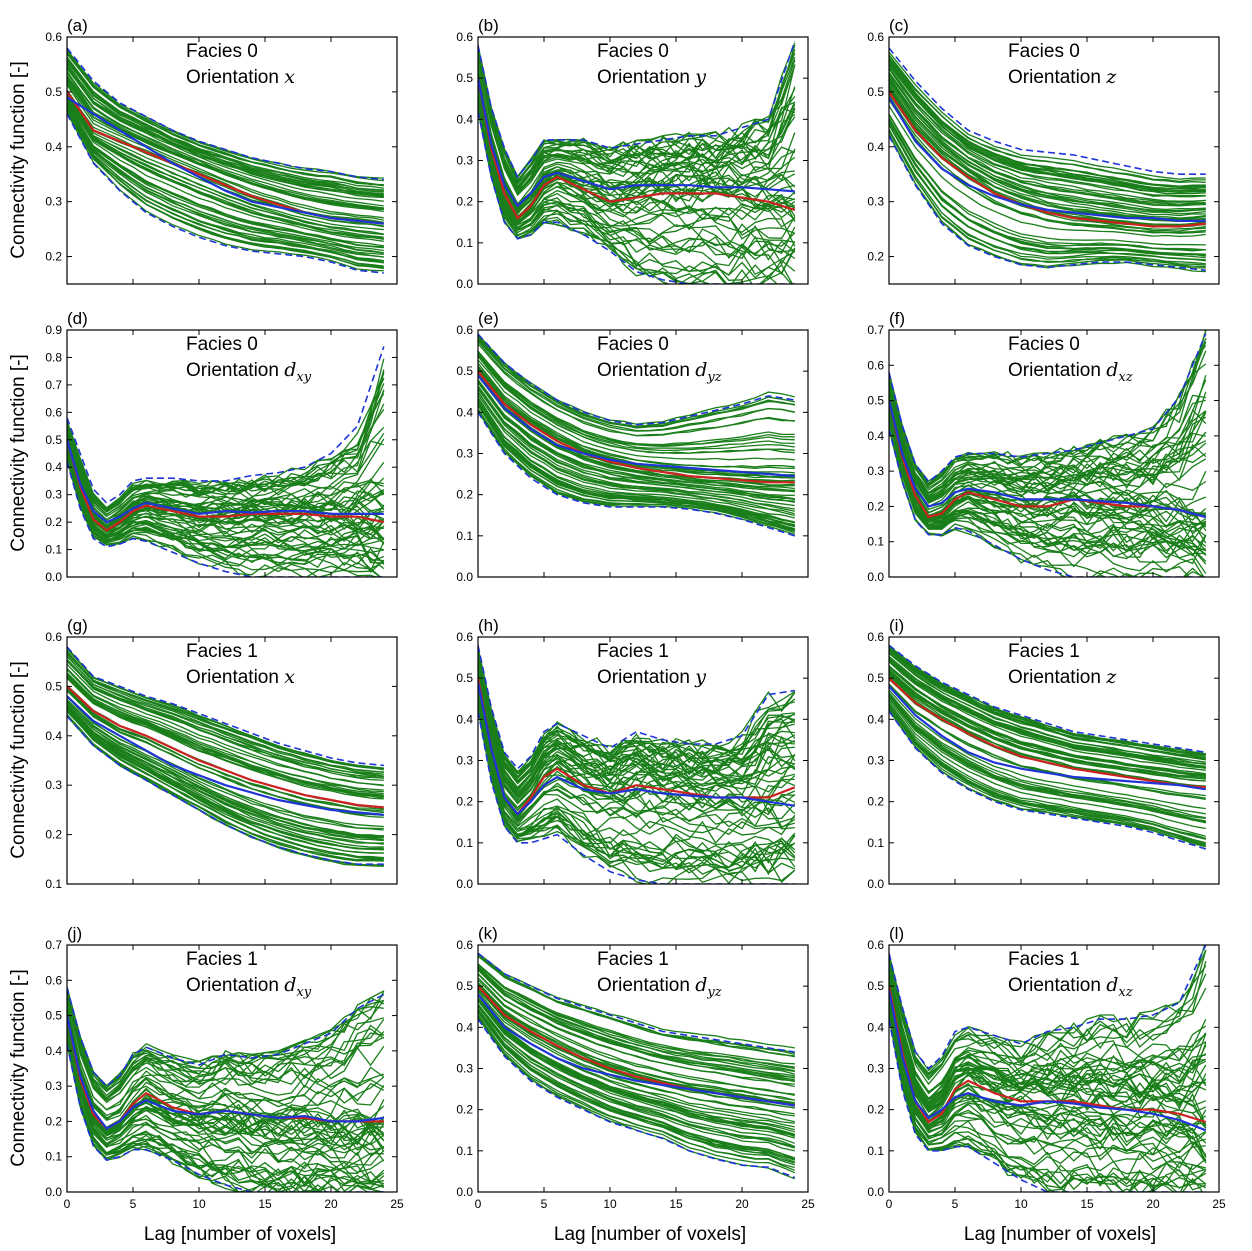  I want to click on orientation-annotation: Orientation y, so click(651, 77).